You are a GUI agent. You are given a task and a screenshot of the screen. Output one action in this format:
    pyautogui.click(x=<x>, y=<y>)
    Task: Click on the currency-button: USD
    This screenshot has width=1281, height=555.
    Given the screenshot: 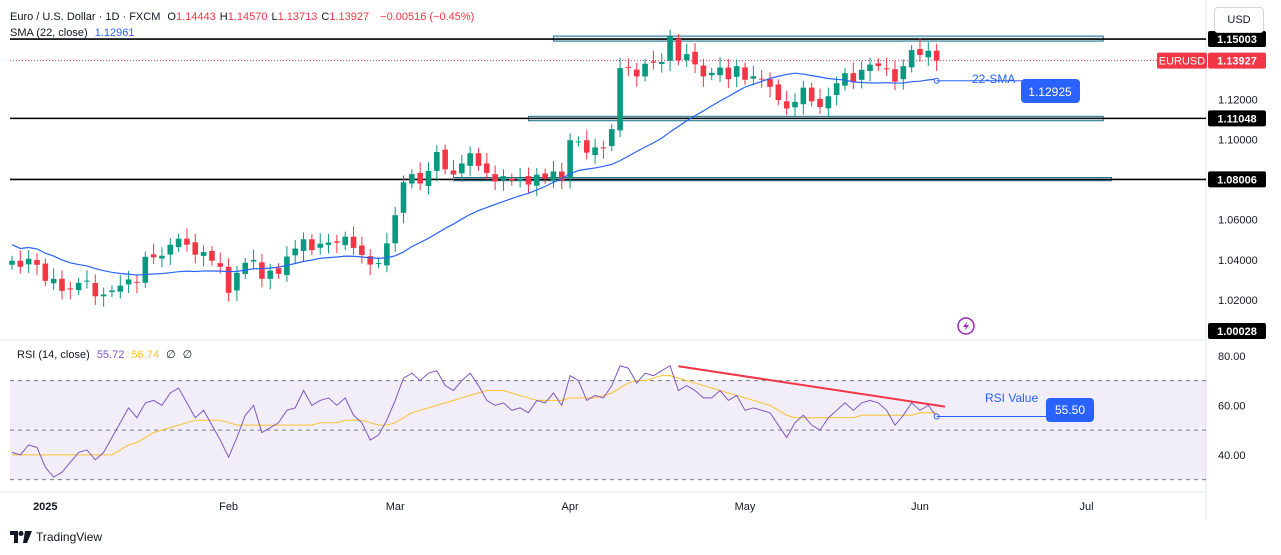 What is the action you would take?
    pyautogui.click(x=1239, y=20)
    